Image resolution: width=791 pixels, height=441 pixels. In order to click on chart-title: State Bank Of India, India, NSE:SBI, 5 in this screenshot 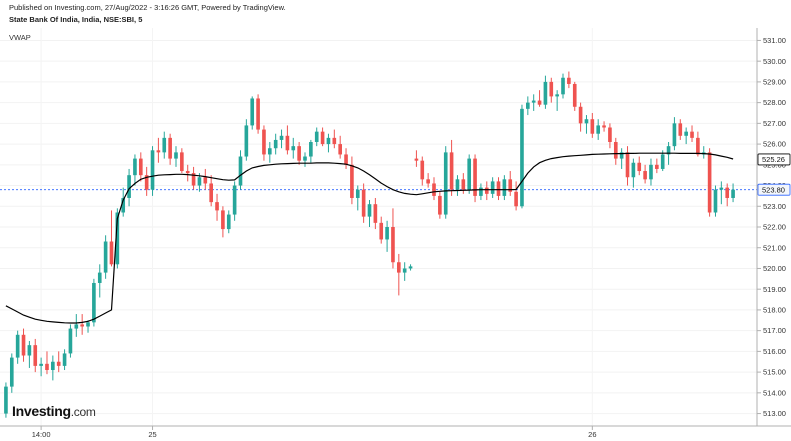, I will do `click(76, 19)`.